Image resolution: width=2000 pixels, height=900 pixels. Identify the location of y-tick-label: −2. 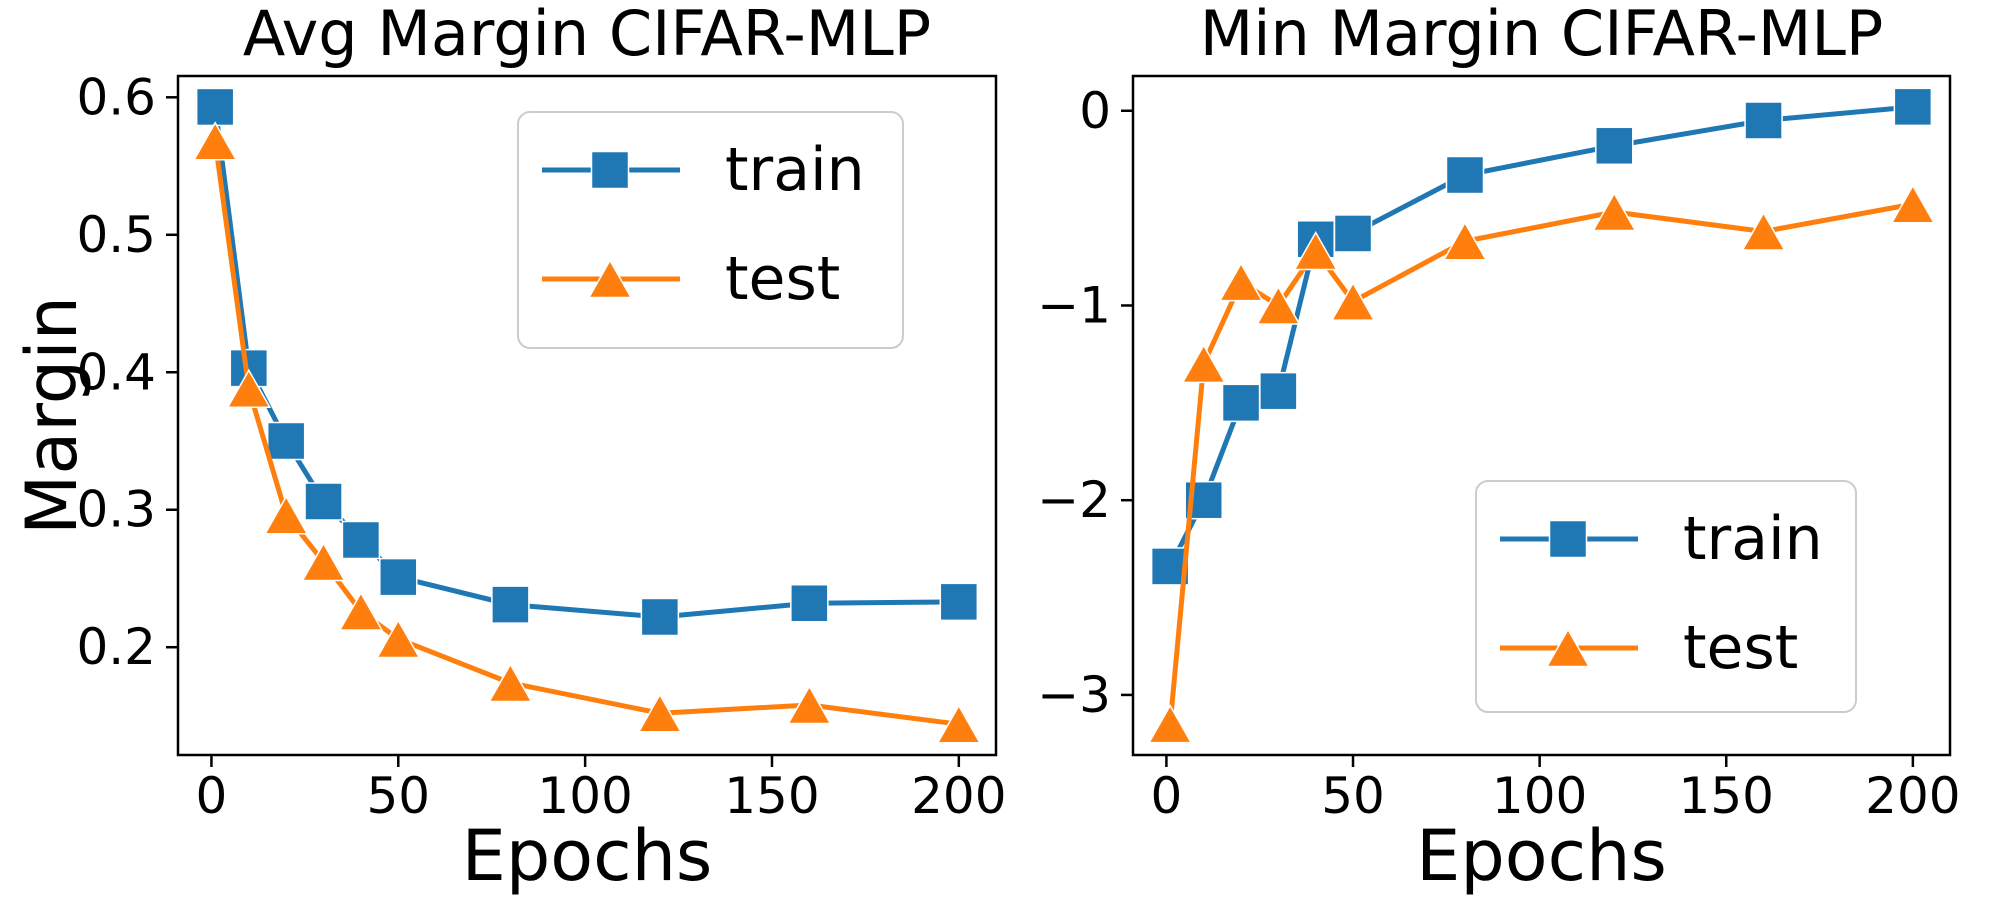
(1074, 500).